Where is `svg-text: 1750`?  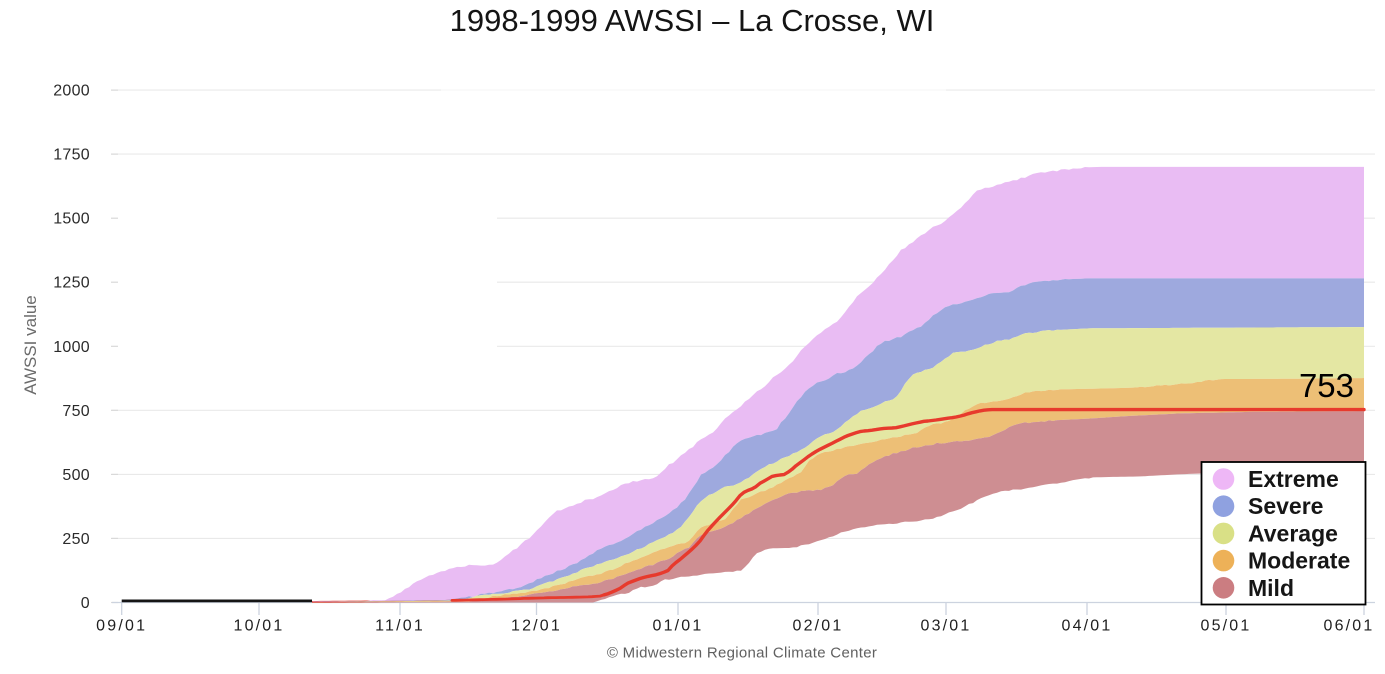
svg-text: 1750 is located at coordinates (71, 155).